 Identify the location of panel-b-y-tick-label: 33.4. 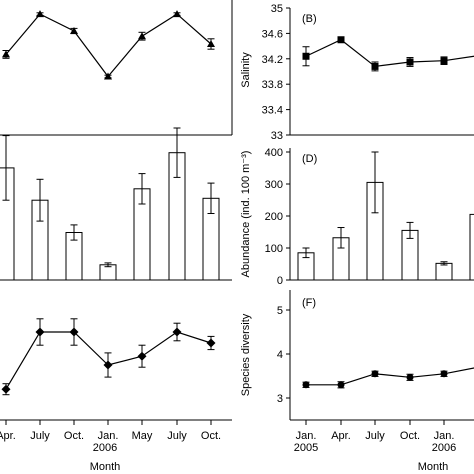
(272, 111).